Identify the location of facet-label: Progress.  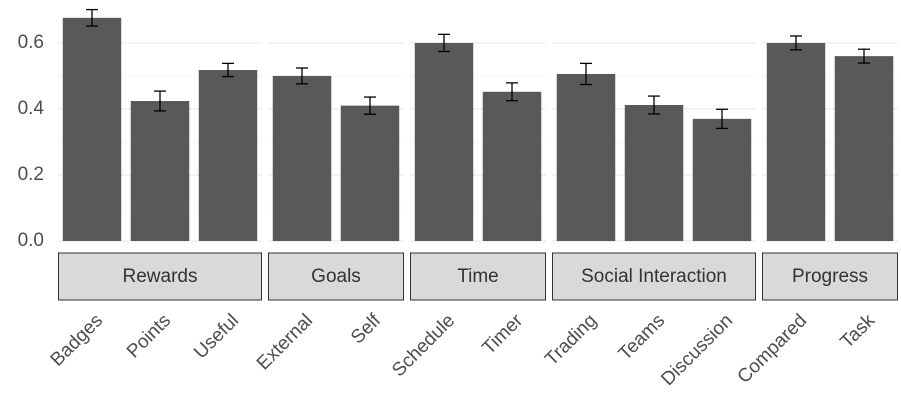
(830, 276).